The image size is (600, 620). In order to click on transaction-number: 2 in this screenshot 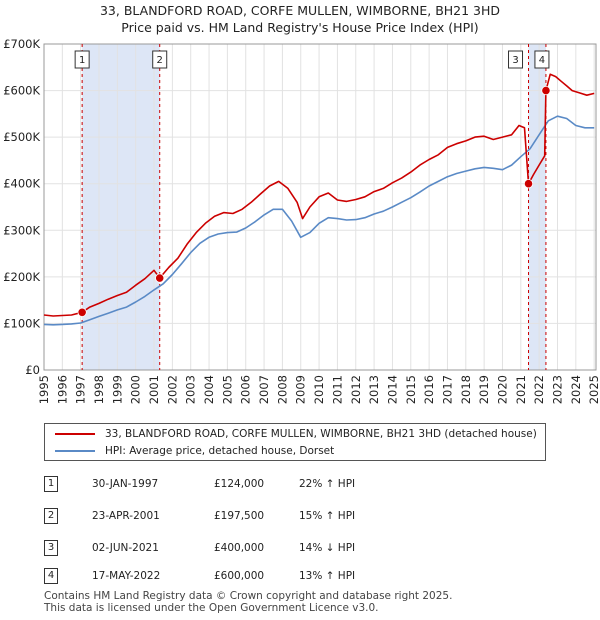, I will do `click(51, 516)`.